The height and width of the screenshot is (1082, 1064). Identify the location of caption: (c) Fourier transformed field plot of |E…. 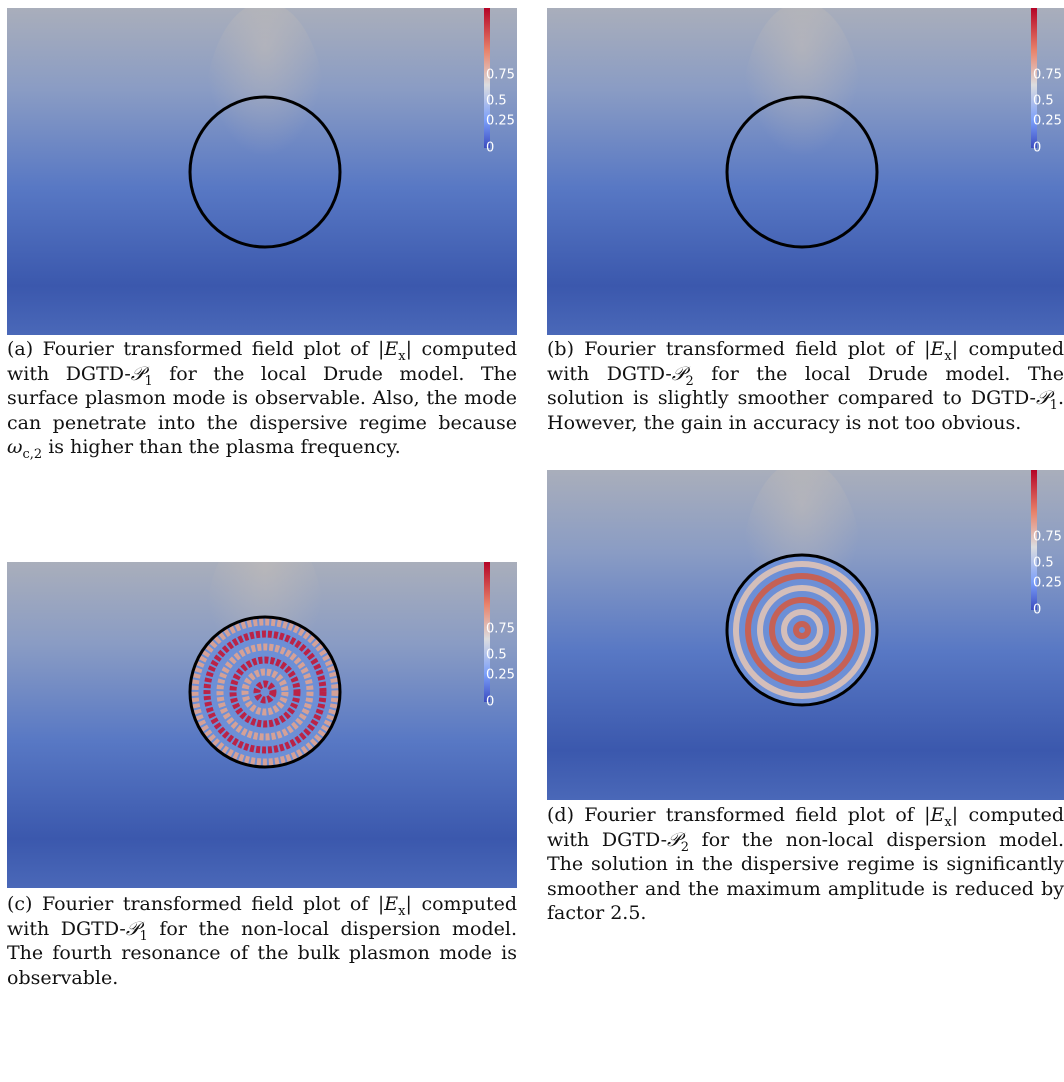
(262, 941).